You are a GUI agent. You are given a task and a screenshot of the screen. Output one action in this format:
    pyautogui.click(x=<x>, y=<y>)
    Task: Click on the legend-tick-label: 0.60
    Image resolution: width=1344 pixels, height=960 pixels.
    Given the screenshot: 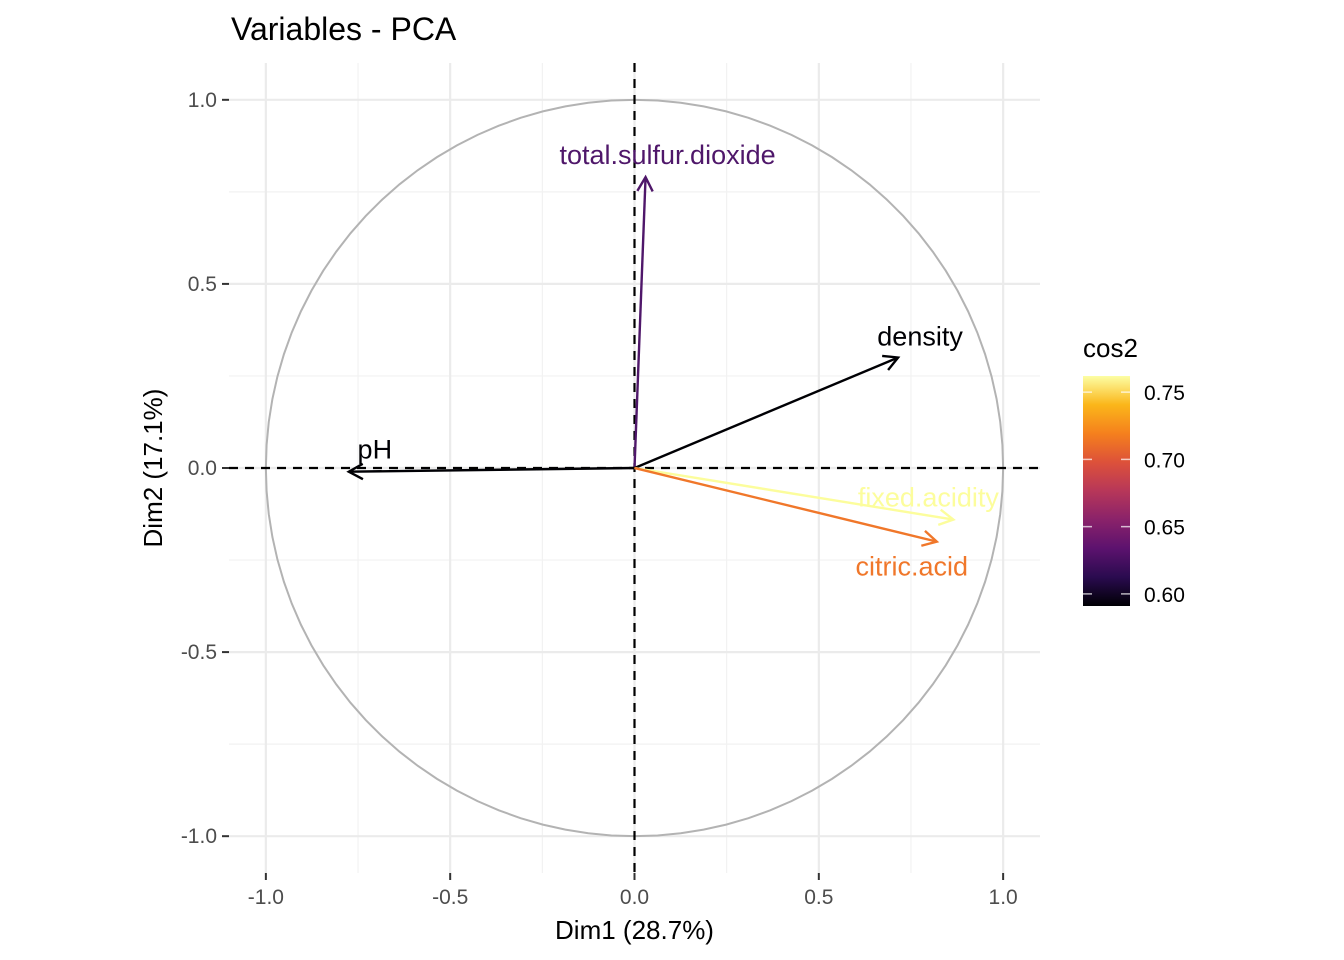 What is the action you would take?
    pyautogui.click(x=1164, y=595)
    